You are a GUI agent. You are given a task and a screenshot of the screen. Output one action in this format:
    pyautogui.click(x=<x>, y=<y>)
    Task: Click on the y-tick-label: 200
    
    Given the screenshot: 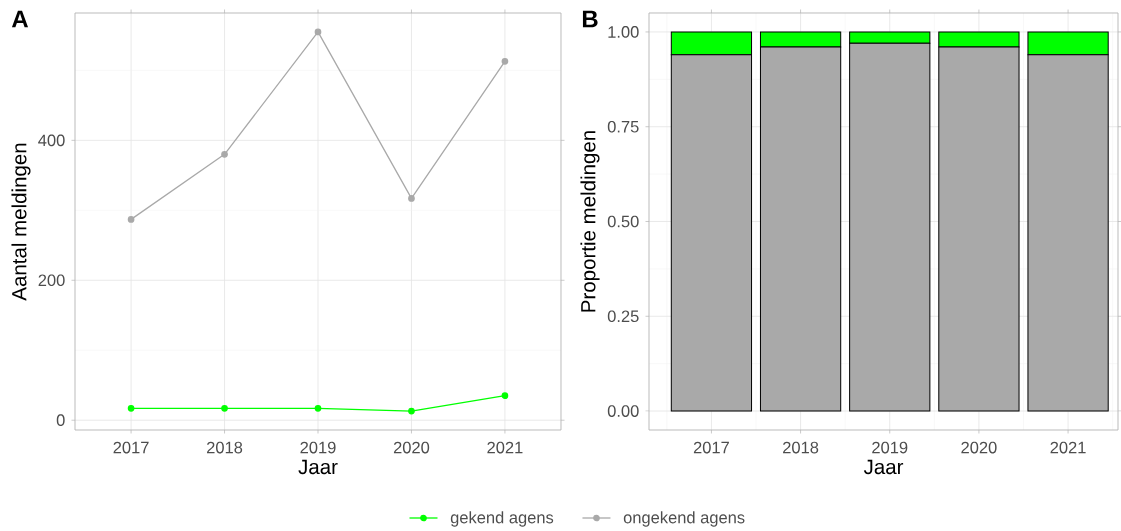 What is the action you would take?
    pyautogui.click(x=51, y=280)
    